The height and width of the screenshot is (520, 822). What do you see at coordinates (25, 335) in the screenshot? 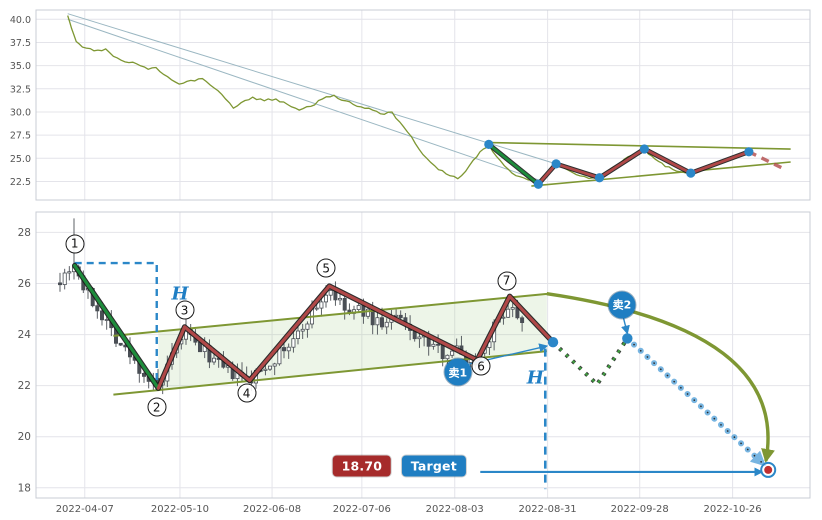
I see `y-axis-label: 24` at bounding box center [25, 335].